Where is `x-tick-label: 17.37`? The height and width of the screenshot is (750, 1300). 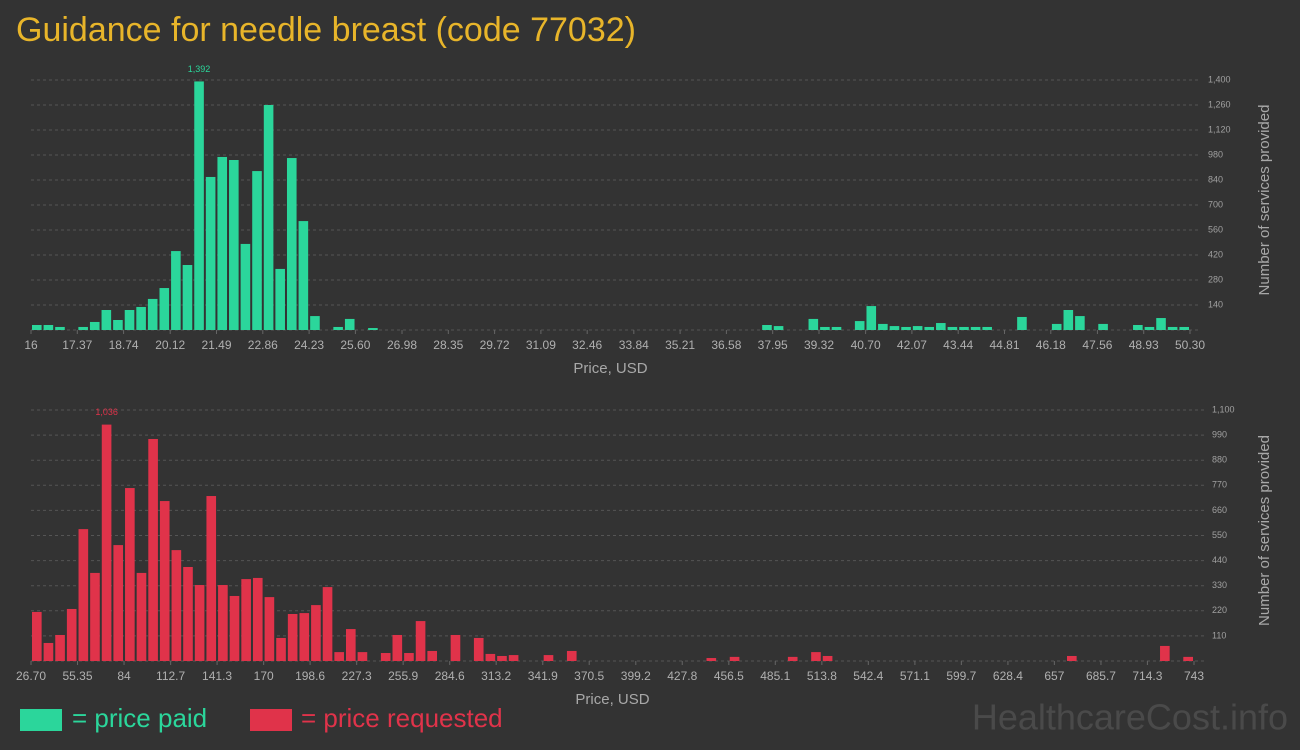 x-tick-label: 17.37 is located at coordinates (77, 345).